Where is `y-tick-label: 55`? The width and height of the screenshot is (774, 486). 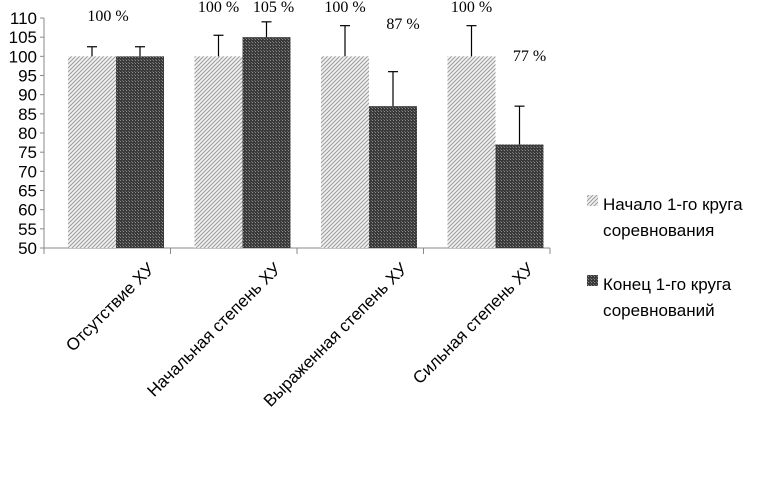
y-tick-label: 55 is located at coordinates (27, 229).